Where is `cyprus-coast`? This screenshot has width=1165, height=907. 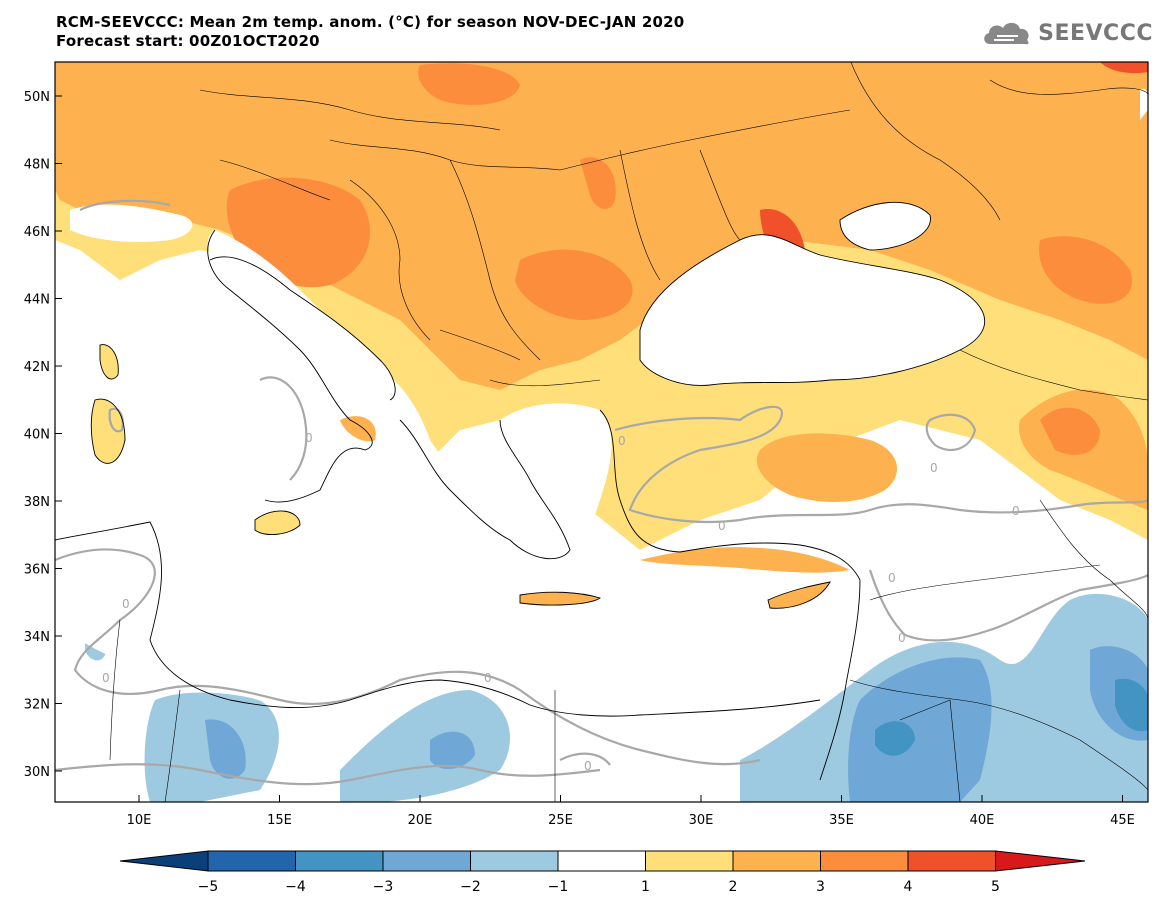 cyprus-coast is located at coordinates (799, 595).